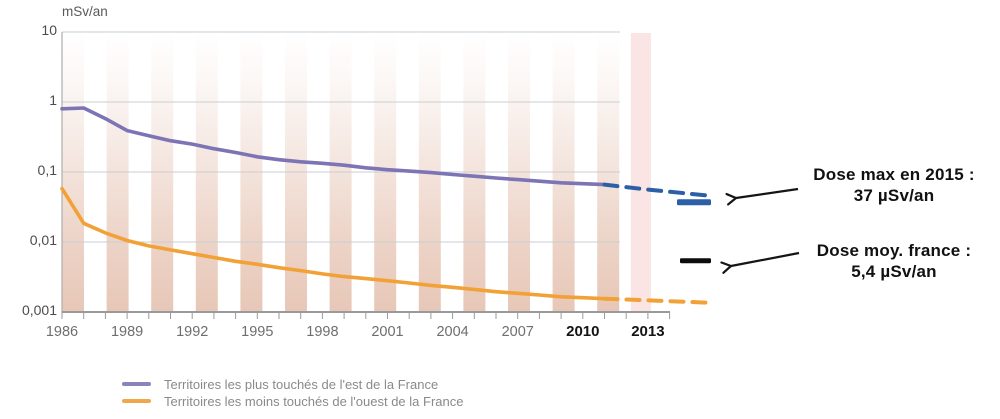 The height and width of the screenshot is (419, 1000). I want to click on svg-text: 1995, so click(257, 332).